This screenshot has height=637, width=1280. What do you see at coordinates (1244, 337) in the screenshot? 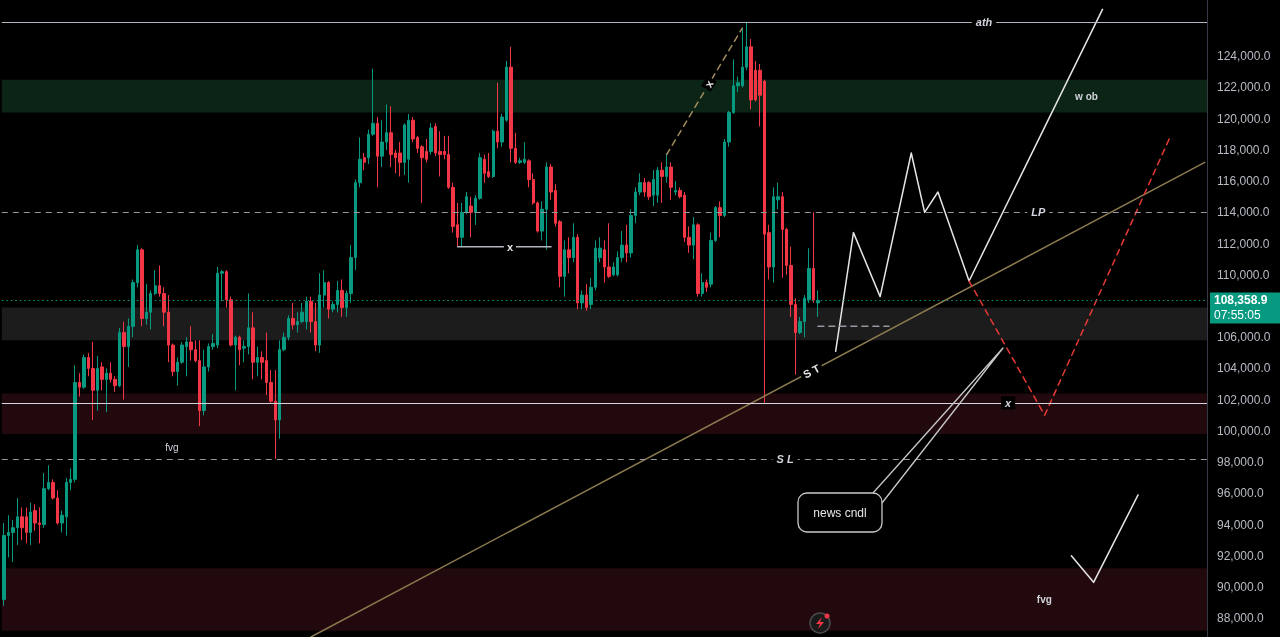
I see `y-tick-label: 106,000.0` at bounding box center [1244, 337].